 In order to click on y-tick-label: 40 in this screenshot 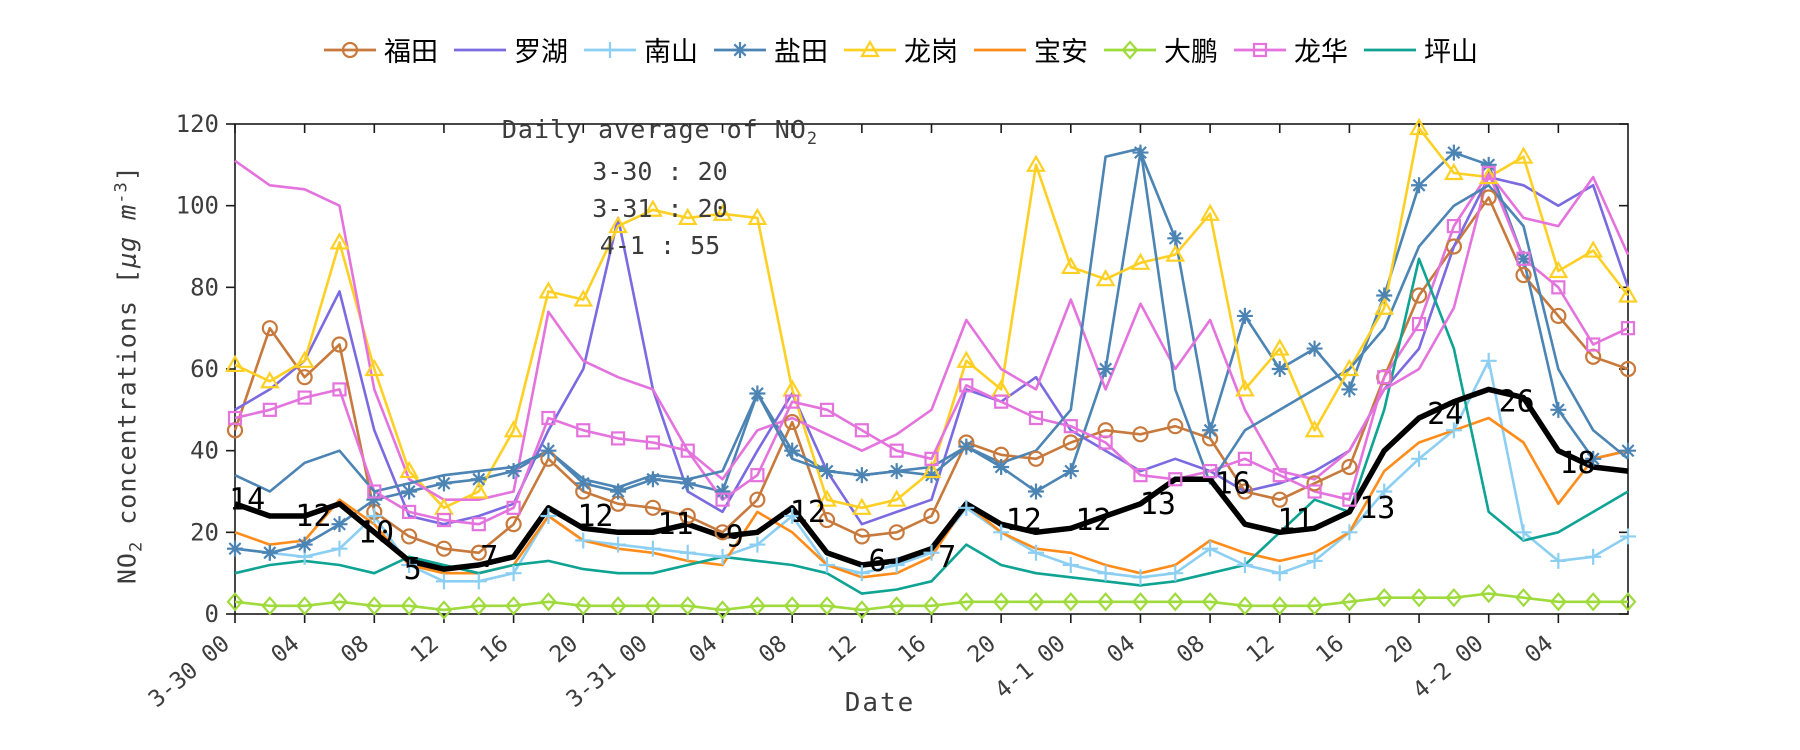, I will do `click(204, 451)`.